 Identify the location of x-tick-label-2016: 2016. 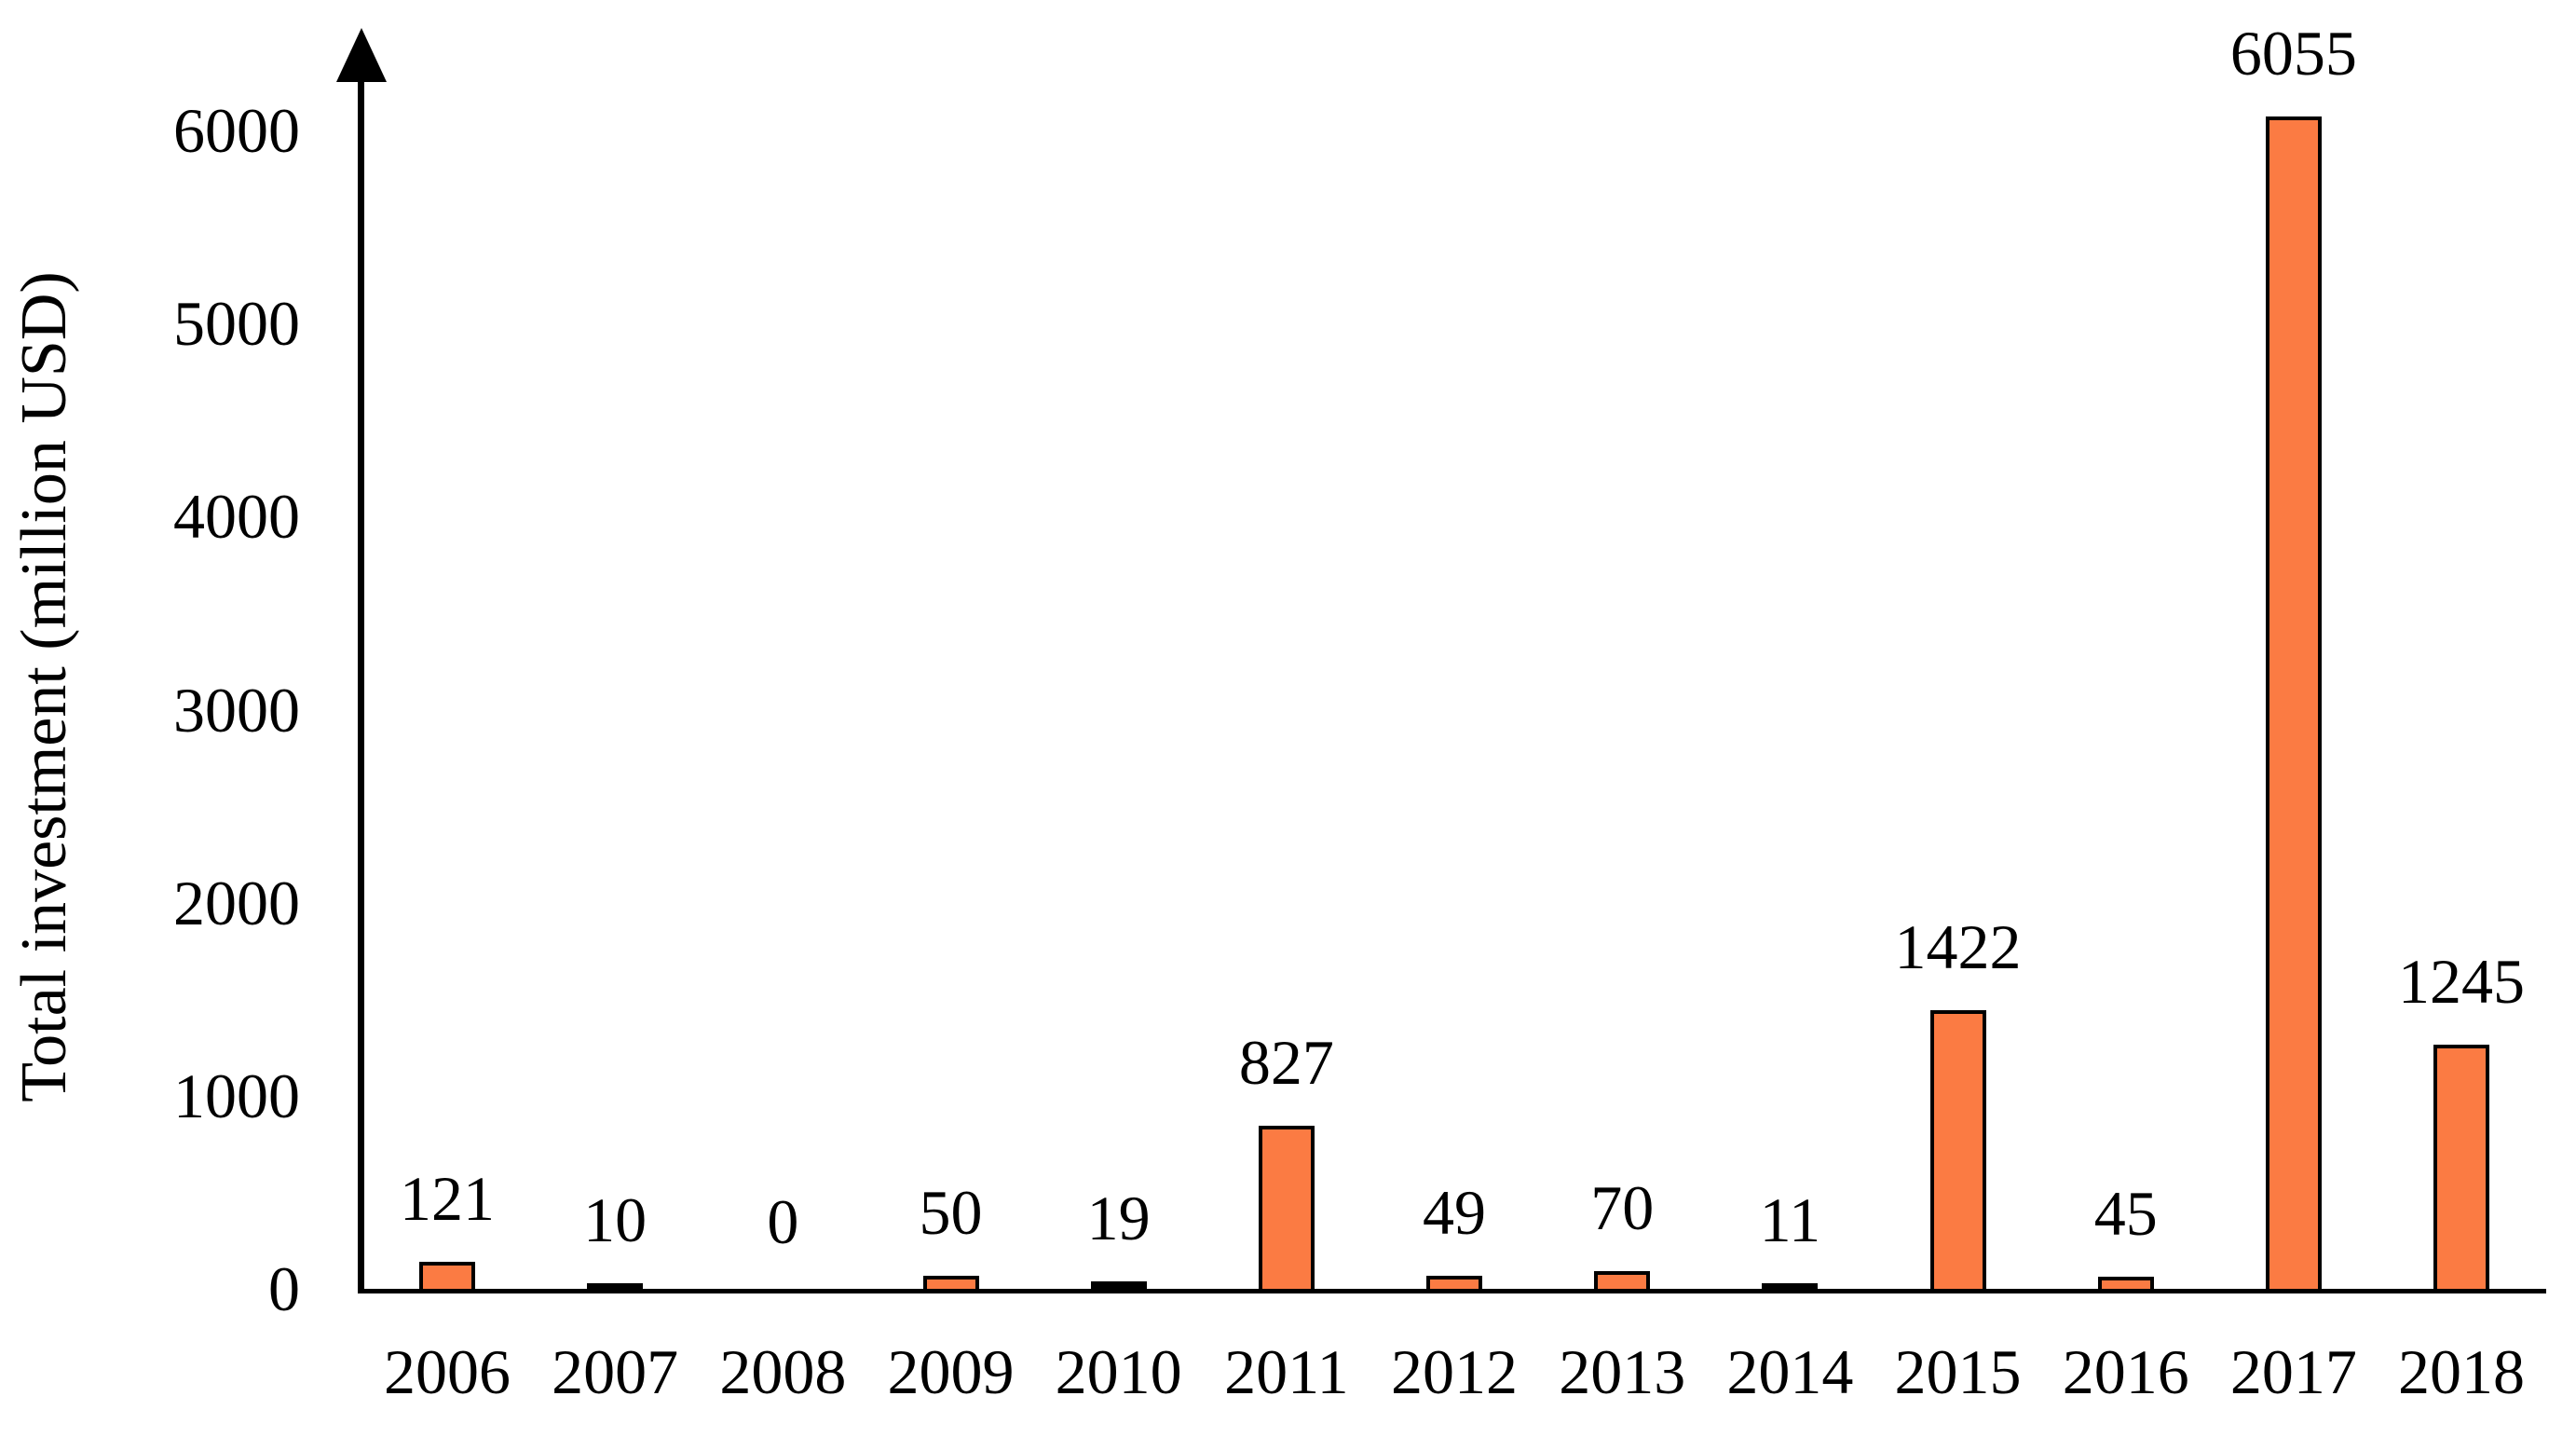
(2125, 1372).